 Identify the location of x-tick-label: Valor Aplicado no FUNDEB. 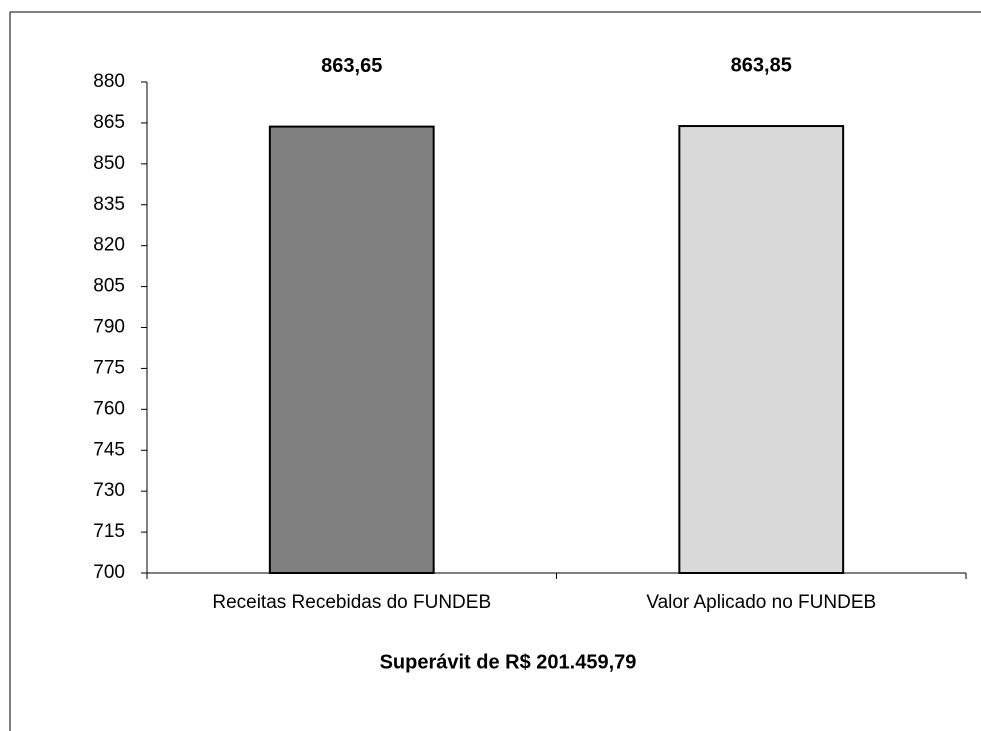
(761, 602).